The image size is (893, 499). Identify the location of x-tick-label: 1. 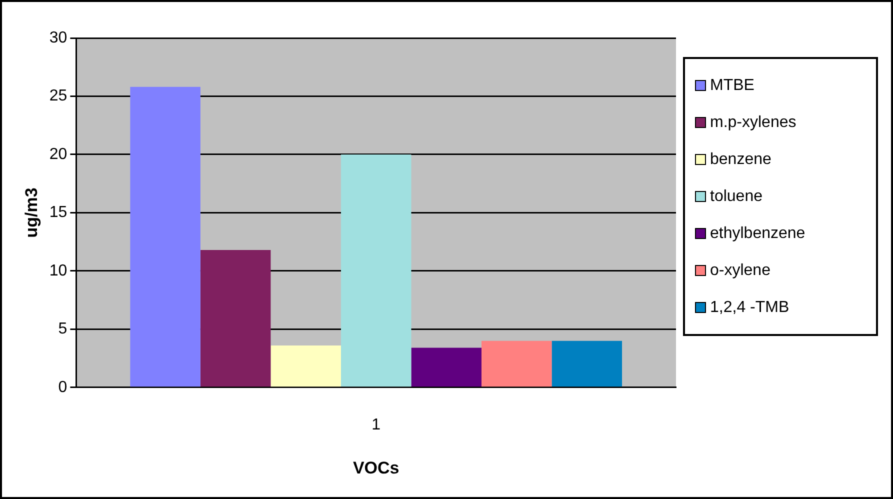
(376, 425).